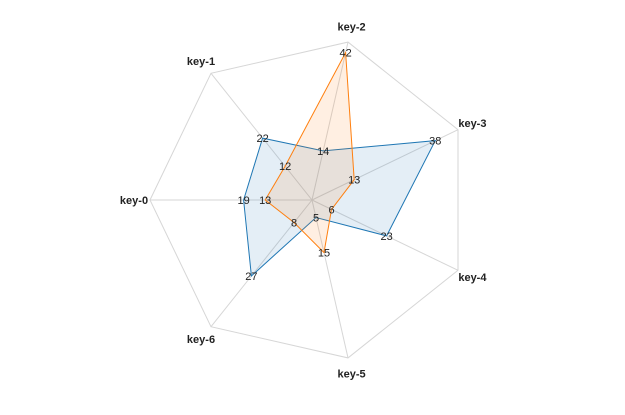  Describe the element at coordinates (262, 139) in the screenshot. I see `value-label-0-key-1: 22` at that location.